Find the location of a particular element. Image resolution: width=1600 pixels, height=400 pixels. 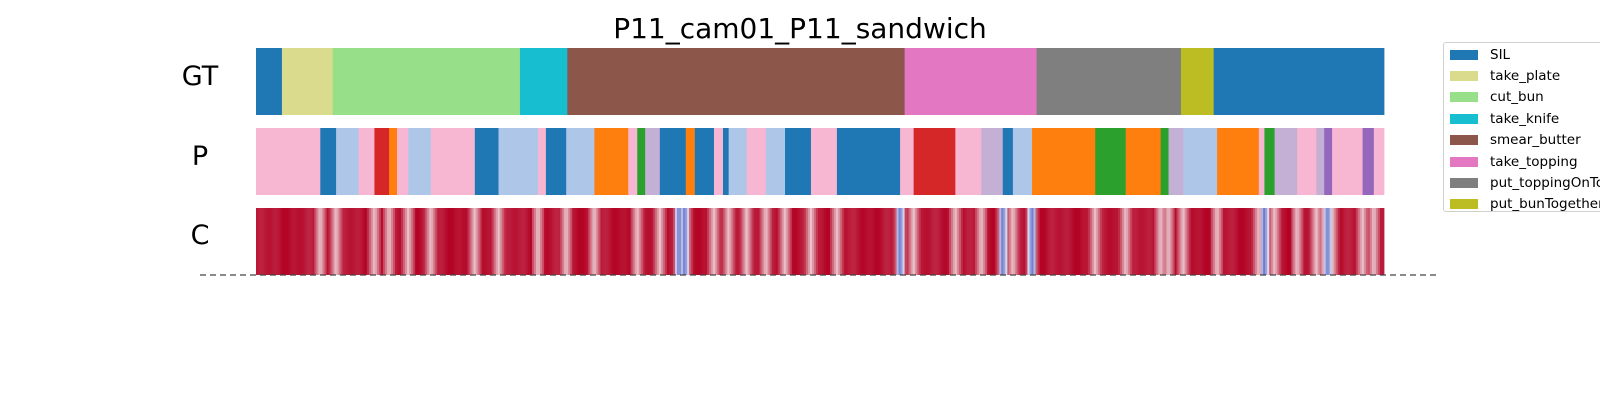

legend-item-cut_bun: cut_bun is located at coordinates (1522, 97).